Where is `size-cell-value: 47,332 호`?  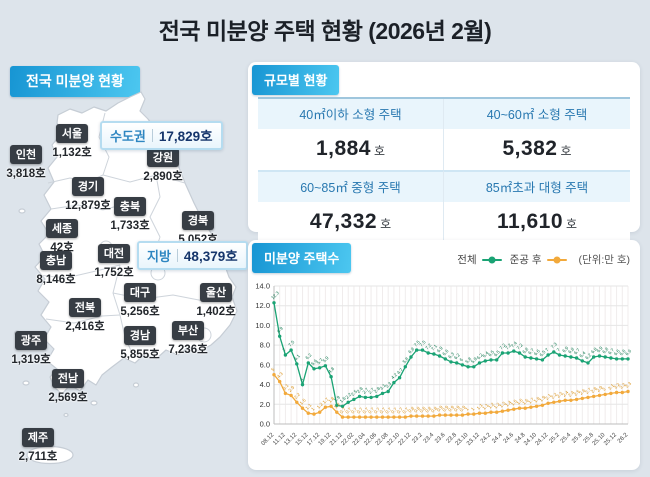
size-cell-value: 47,332 호 is located at coordinates (351, 222).